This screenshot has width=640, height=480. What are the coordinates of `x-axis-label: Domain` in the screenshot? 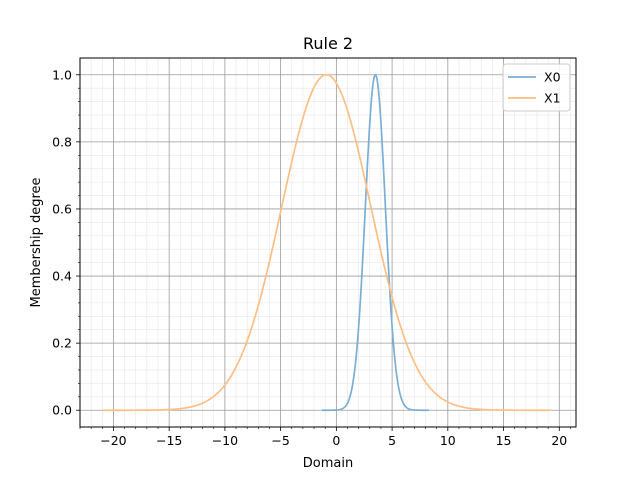 It's located at (328, 463).